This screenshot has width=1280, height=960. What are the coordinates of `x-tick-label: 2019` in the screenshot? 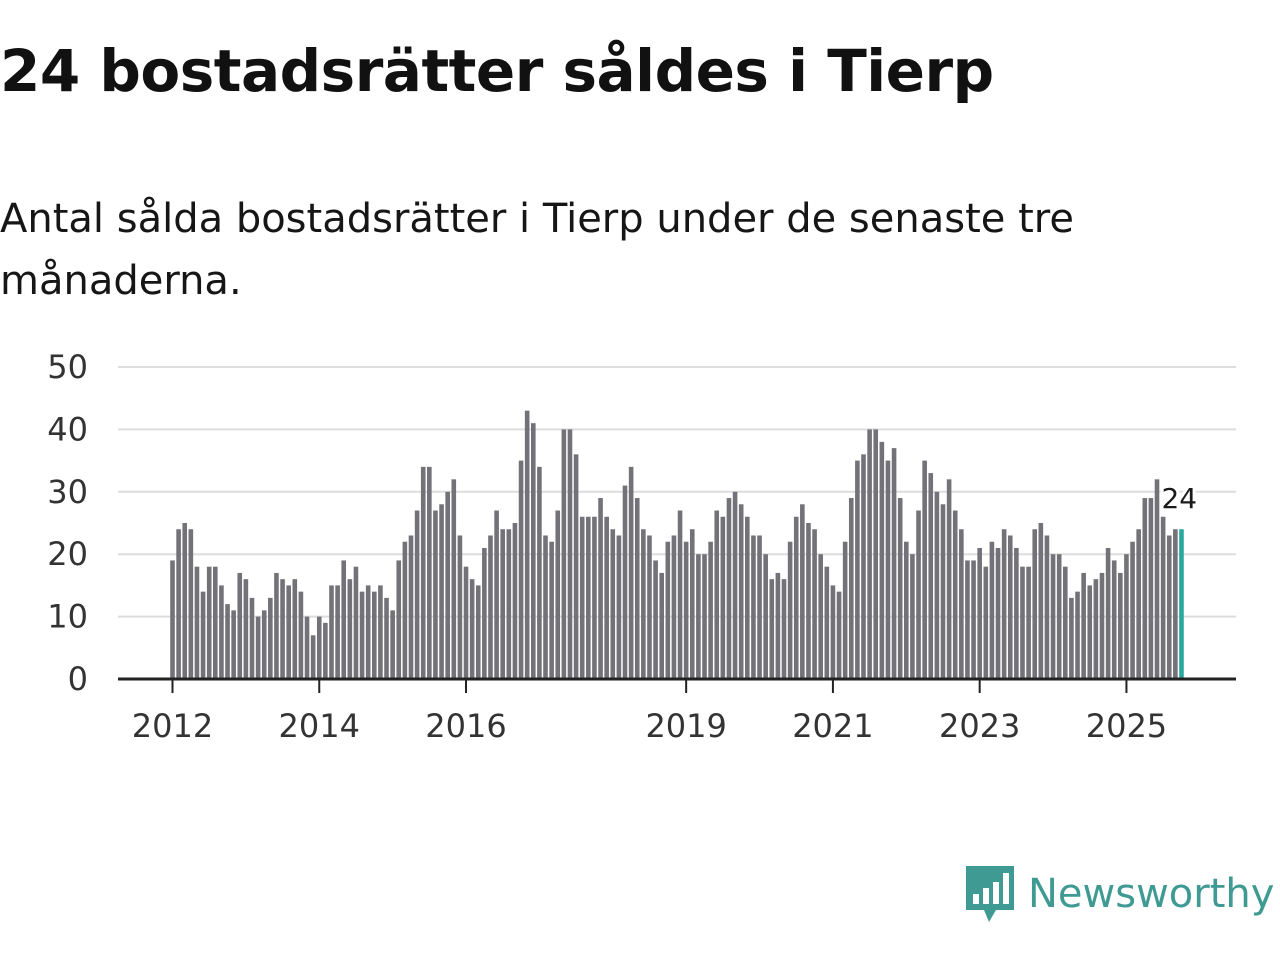 It's located at (685, 726).